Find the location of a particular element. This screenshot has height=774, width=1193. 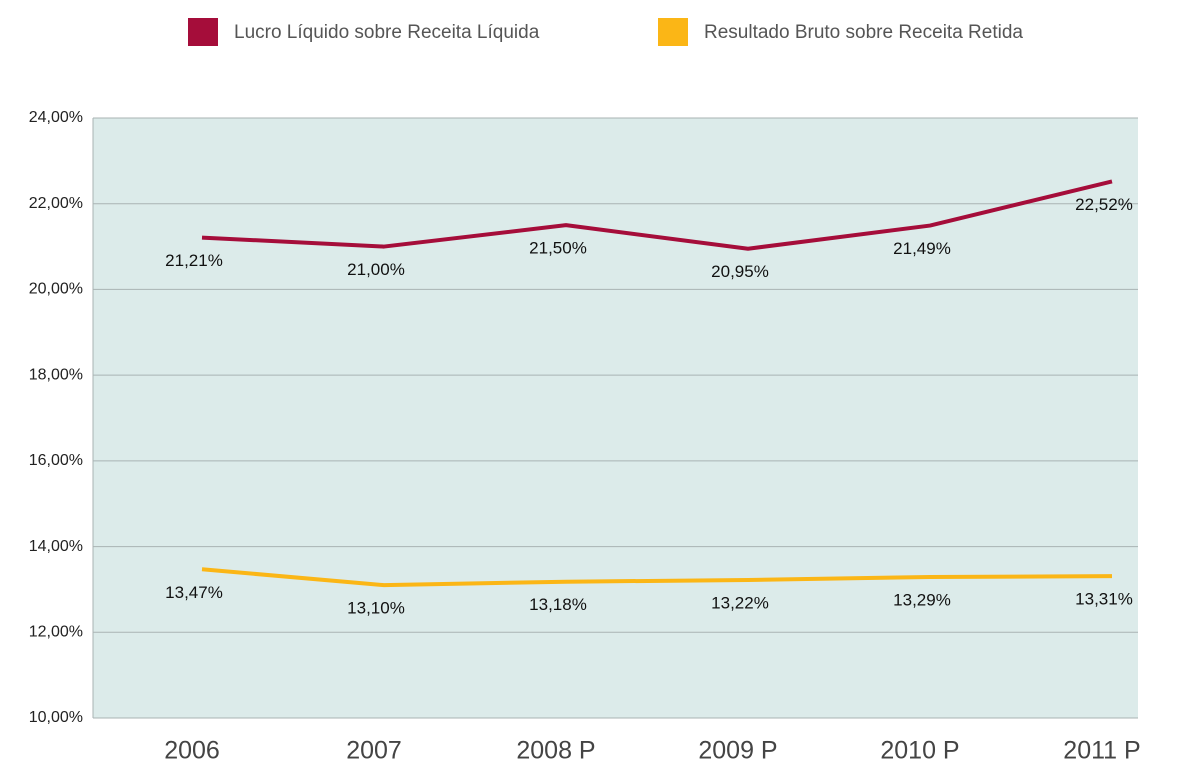

data-label: 13,47% is located at coordinates (194, 592).